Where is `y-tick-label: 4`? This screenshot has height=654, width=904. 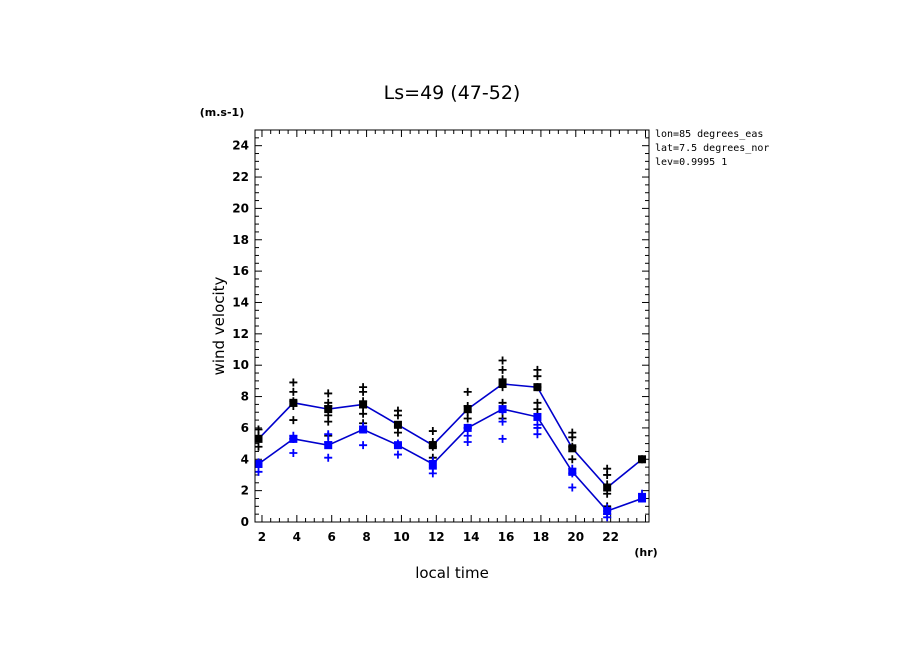
y-tick-label: 4 is located at coordinates (245, 459).